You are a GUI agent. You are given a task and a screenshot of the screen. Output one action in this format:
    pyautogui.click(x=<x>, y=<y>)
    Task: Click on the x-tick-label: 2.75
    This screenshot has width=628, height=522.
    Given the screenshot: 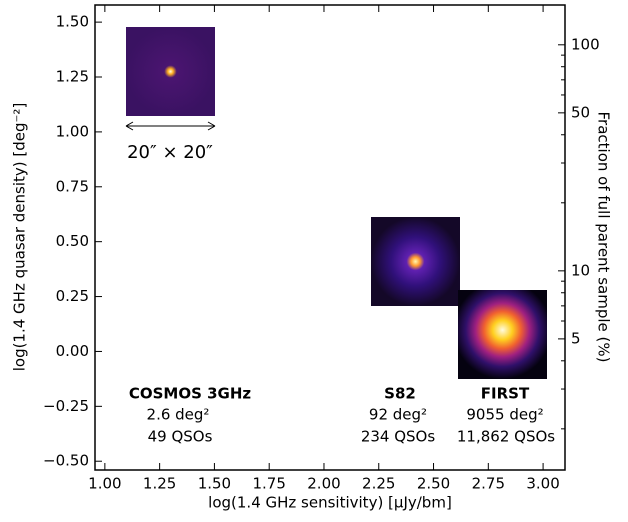 What is the action you would take?
    pyautogui.click(x=488, y=484)
    